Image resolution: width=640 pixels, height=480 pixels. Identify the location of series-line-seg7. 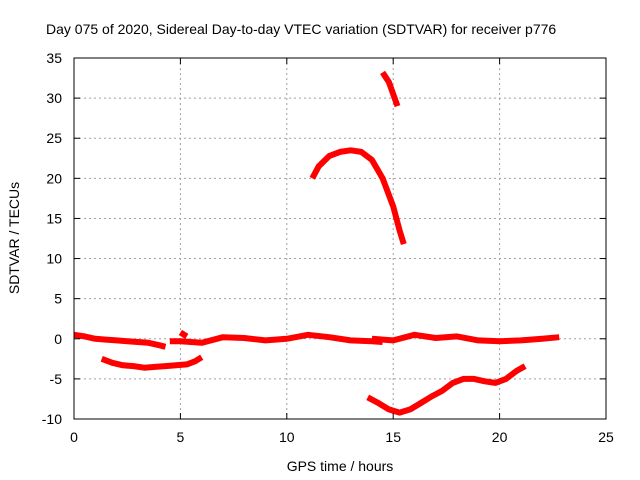
(358, 196).